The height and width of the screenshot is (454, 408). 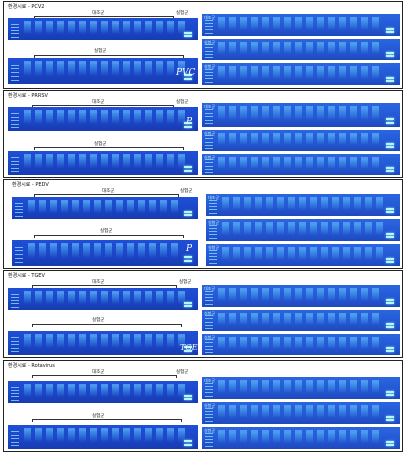 What do you see at coordinates (301, 344) in the screenshot?
I see `gel-right-3: 실험군` at bounding box center [301, 344].